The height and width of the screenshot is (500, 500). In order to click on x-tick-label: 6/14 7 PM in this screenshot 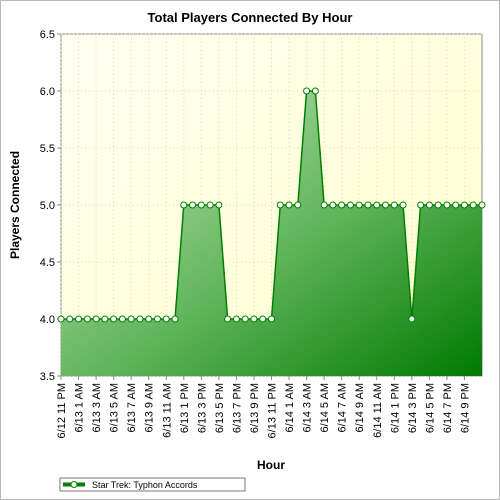, I will do `click(448, 408)`.